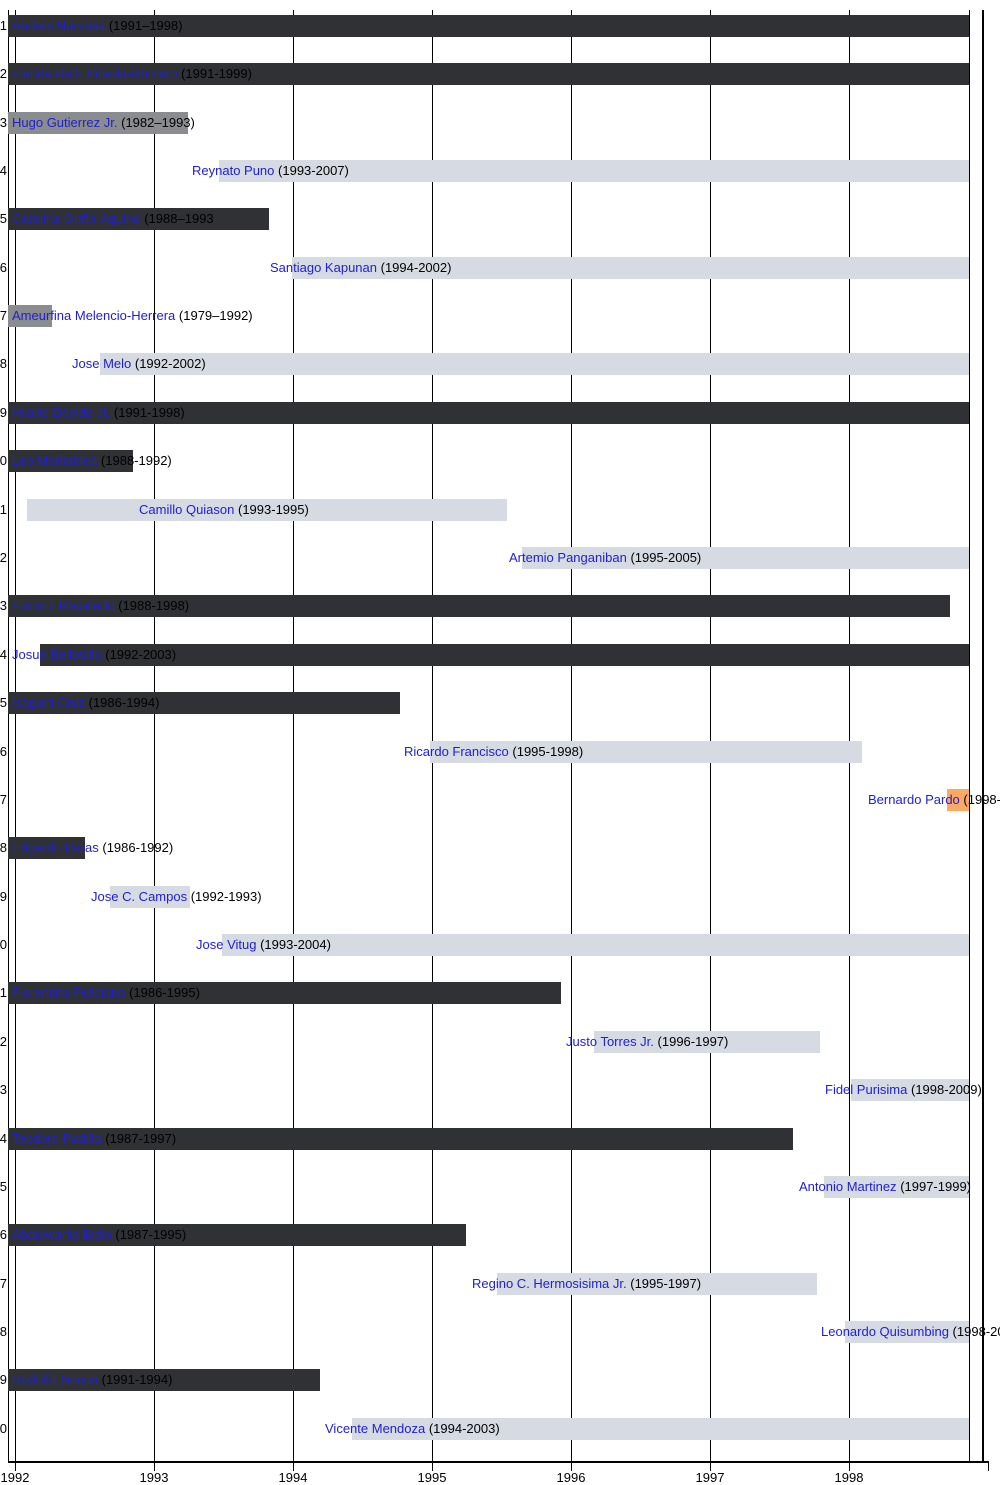 The image size is (1000, 1485). Describe the element at coordinates (138, 847) in the screenshot. I see `tenure-dates: (1986-1992)` at that location.